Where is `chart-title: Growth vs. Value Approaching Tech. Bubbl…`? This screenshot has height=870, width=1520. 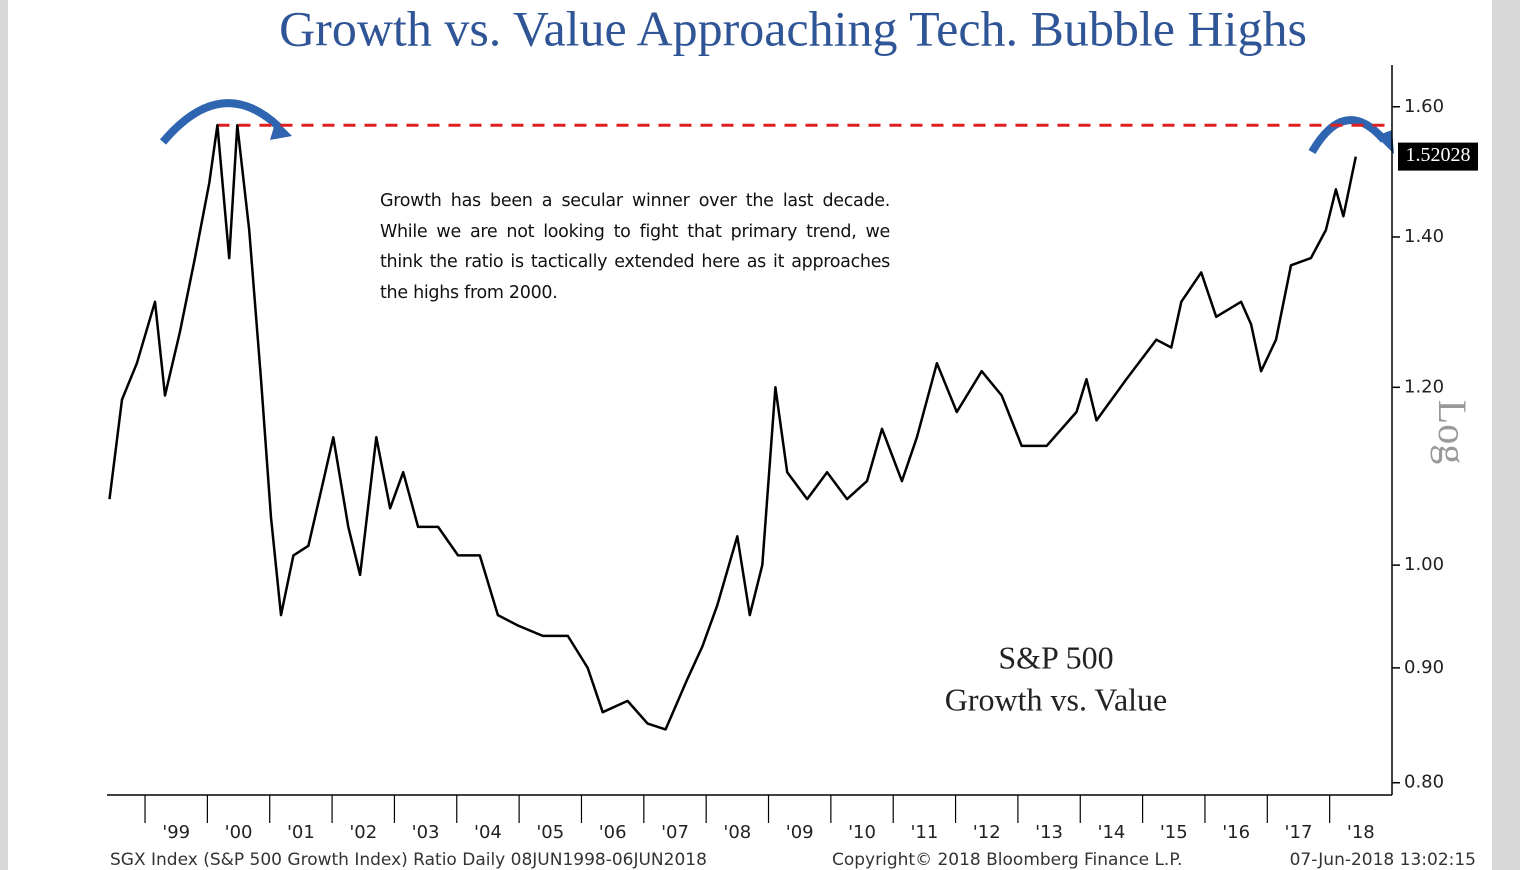
chart-title: Growth vs. Value Approaching Tech. Bubbl… is located at coordinates (793, 28).